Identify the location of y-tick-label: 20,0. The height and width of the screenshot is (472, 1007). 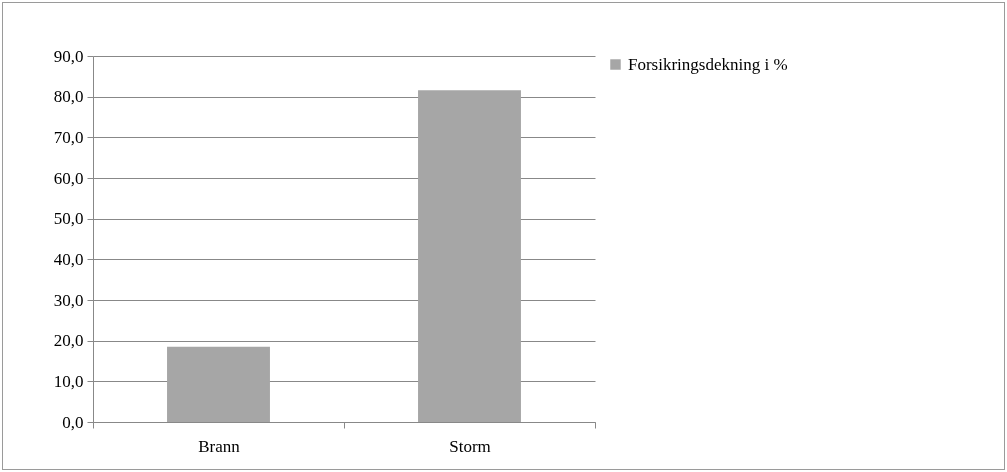
(68, 341).